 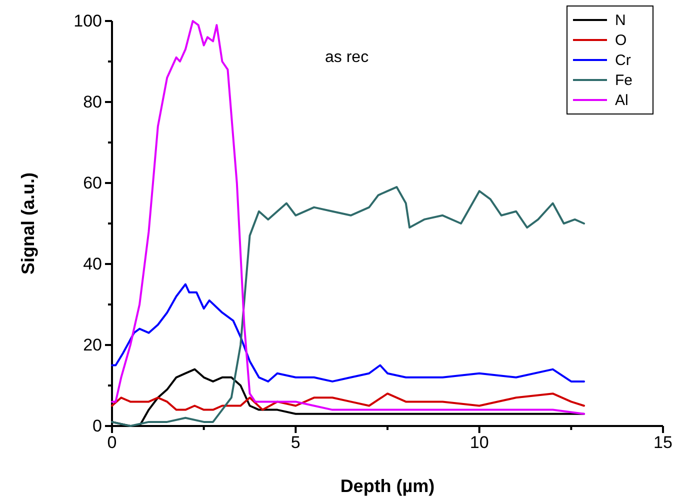 I want to click on x-tick-label: 5, so click(x=295, y=442).